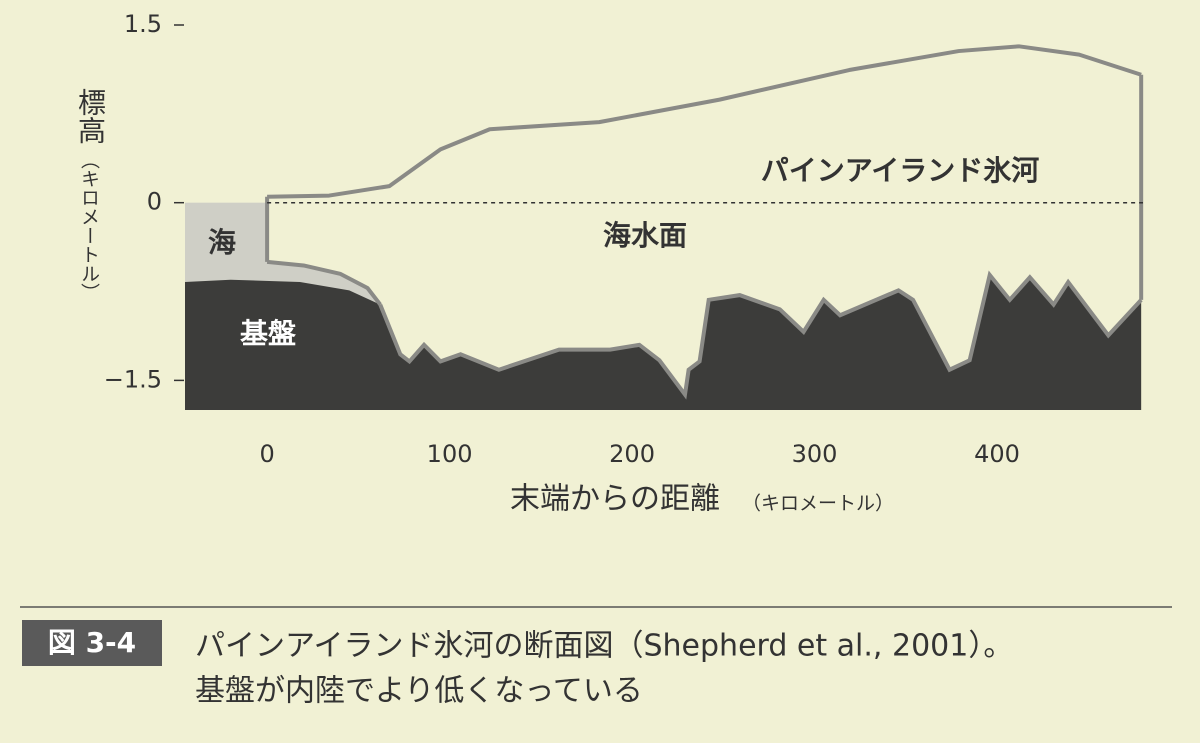  What do you see at coordinates (645, 235) in the screenshot?
I see `sea-level-label: 海水面` at bounding box center [645, 235].